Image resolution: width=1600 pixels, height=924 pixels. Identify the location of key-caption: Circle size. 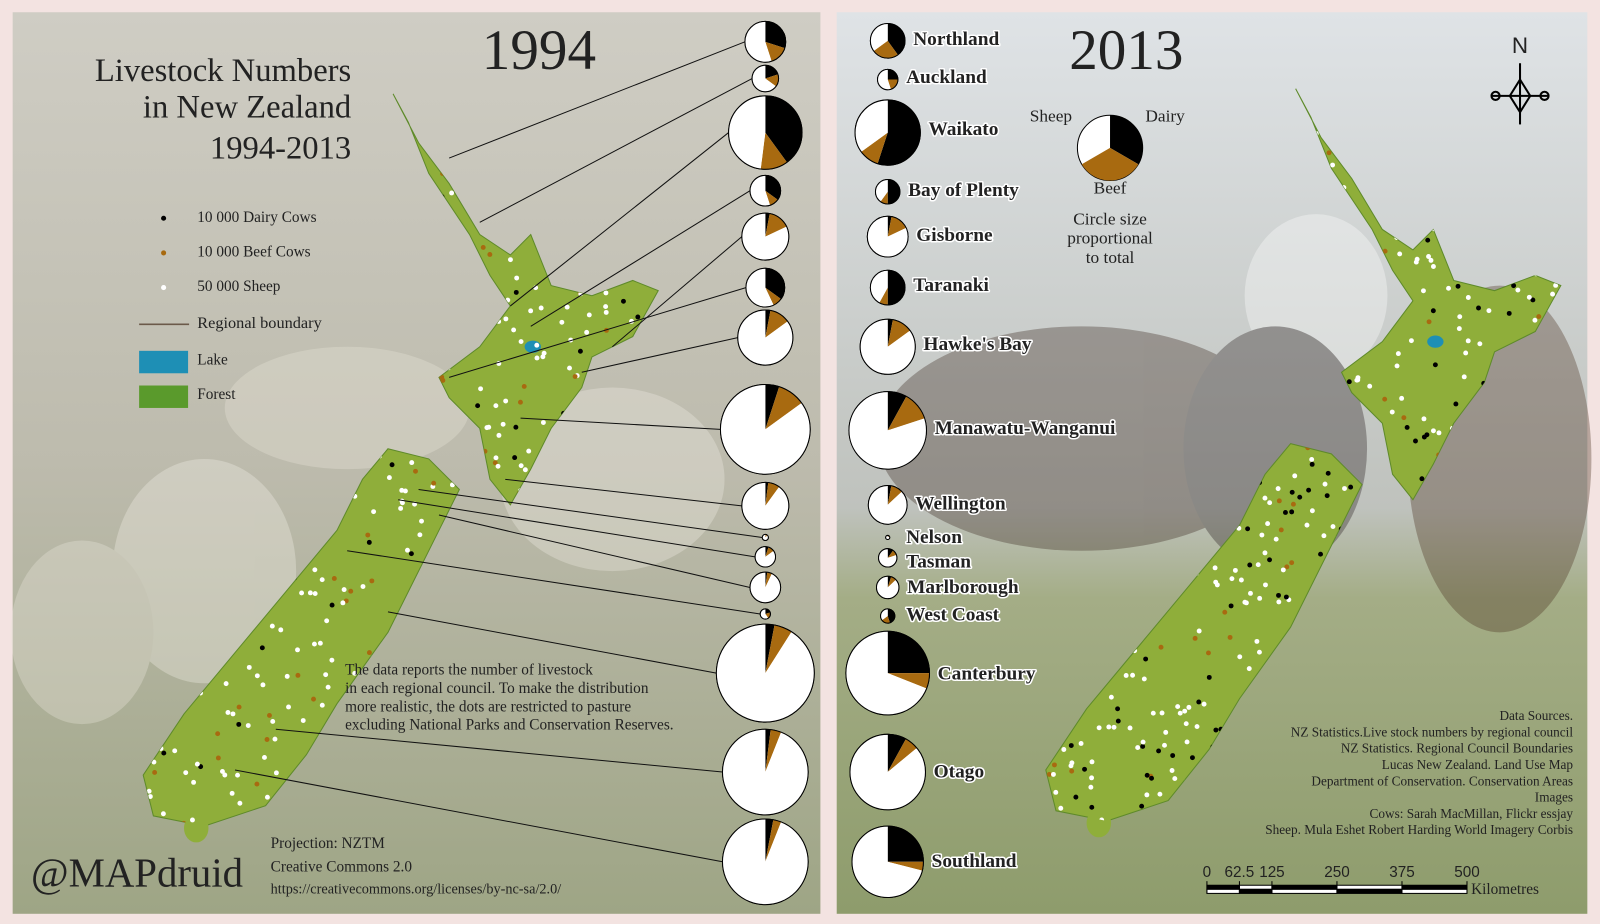
(1110, 218).